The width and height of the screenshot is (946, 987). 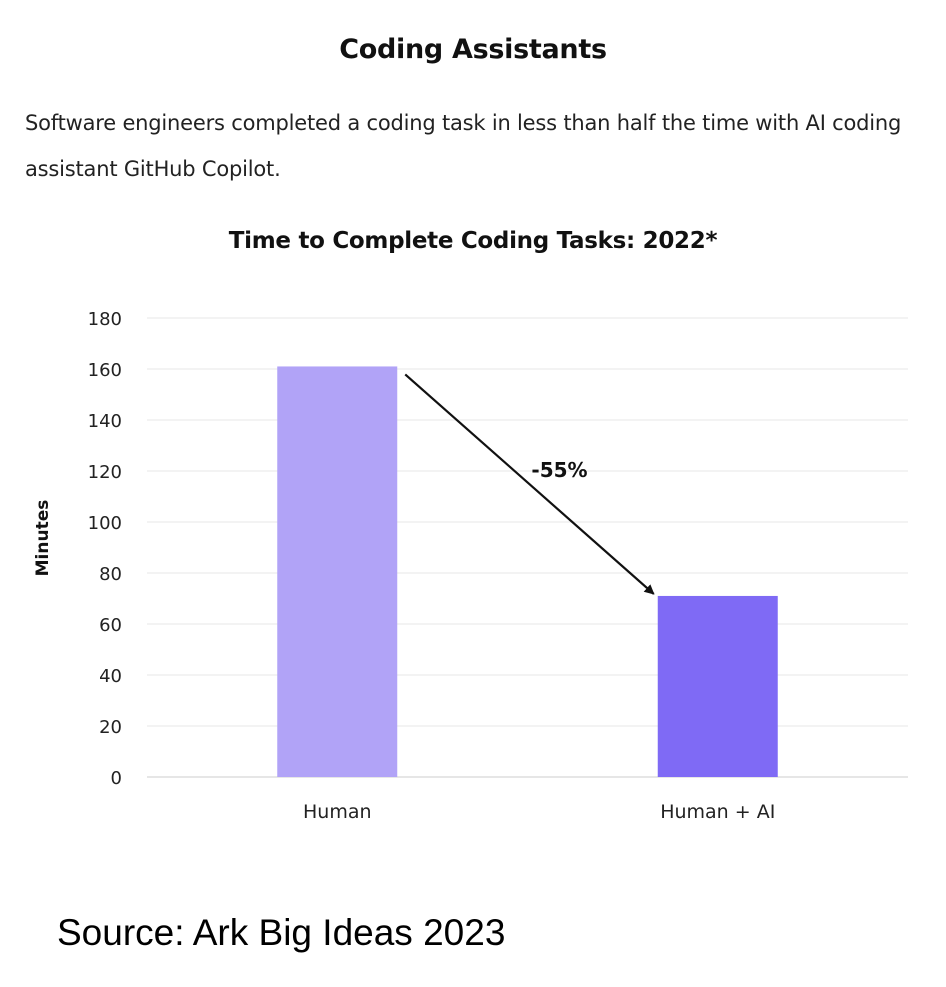 I want to click on y-tick-label: 120, so click(x=105, y=472).